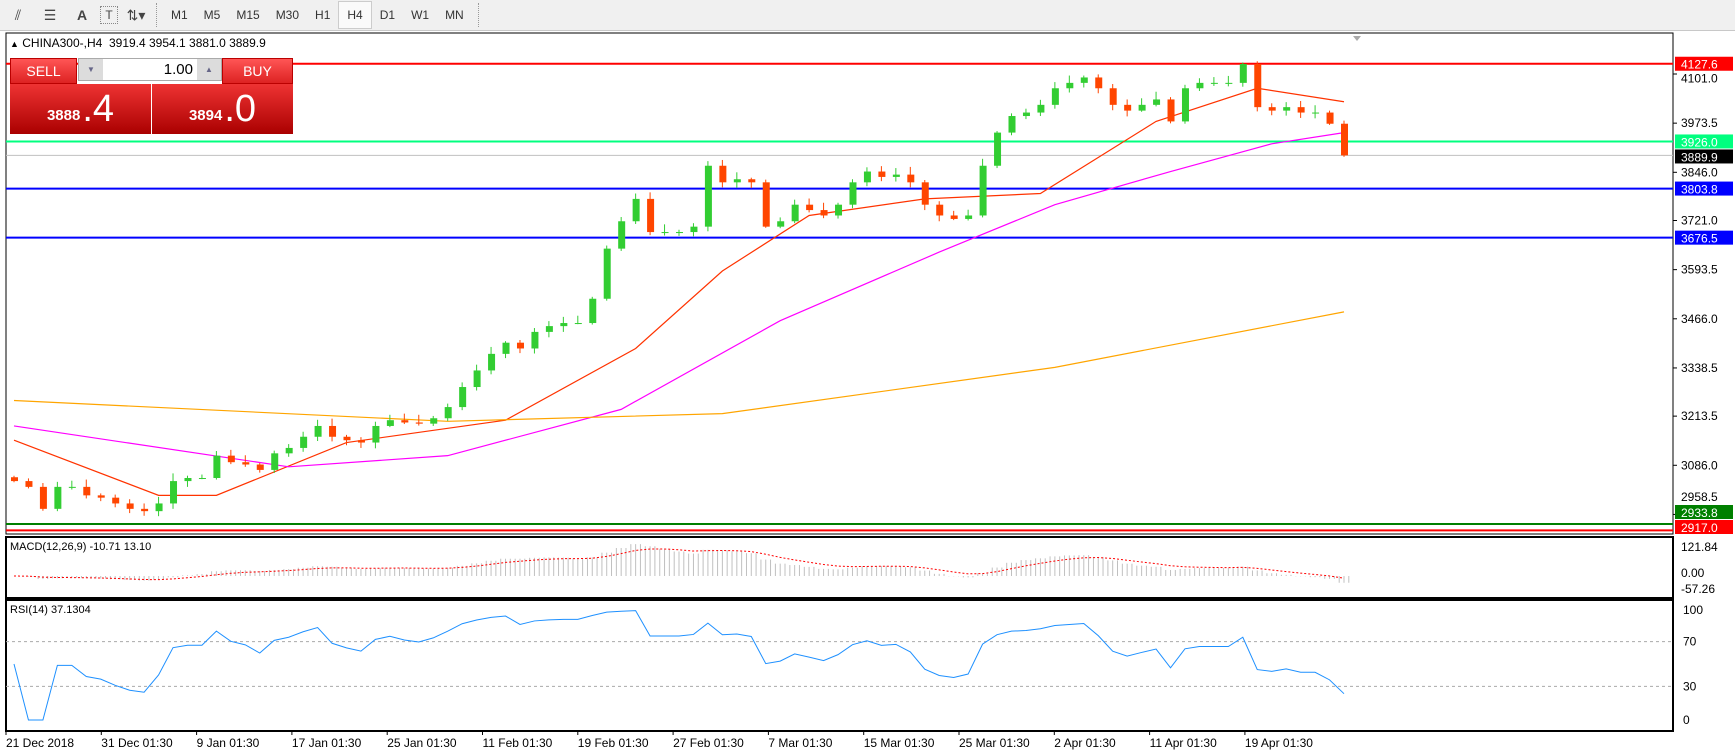 The width and height of the screenshot is (1735, 755). Describe the element at coordinates (1693, 573) in the screenshot. I see `macd-tick-label: 0.00` at that location.